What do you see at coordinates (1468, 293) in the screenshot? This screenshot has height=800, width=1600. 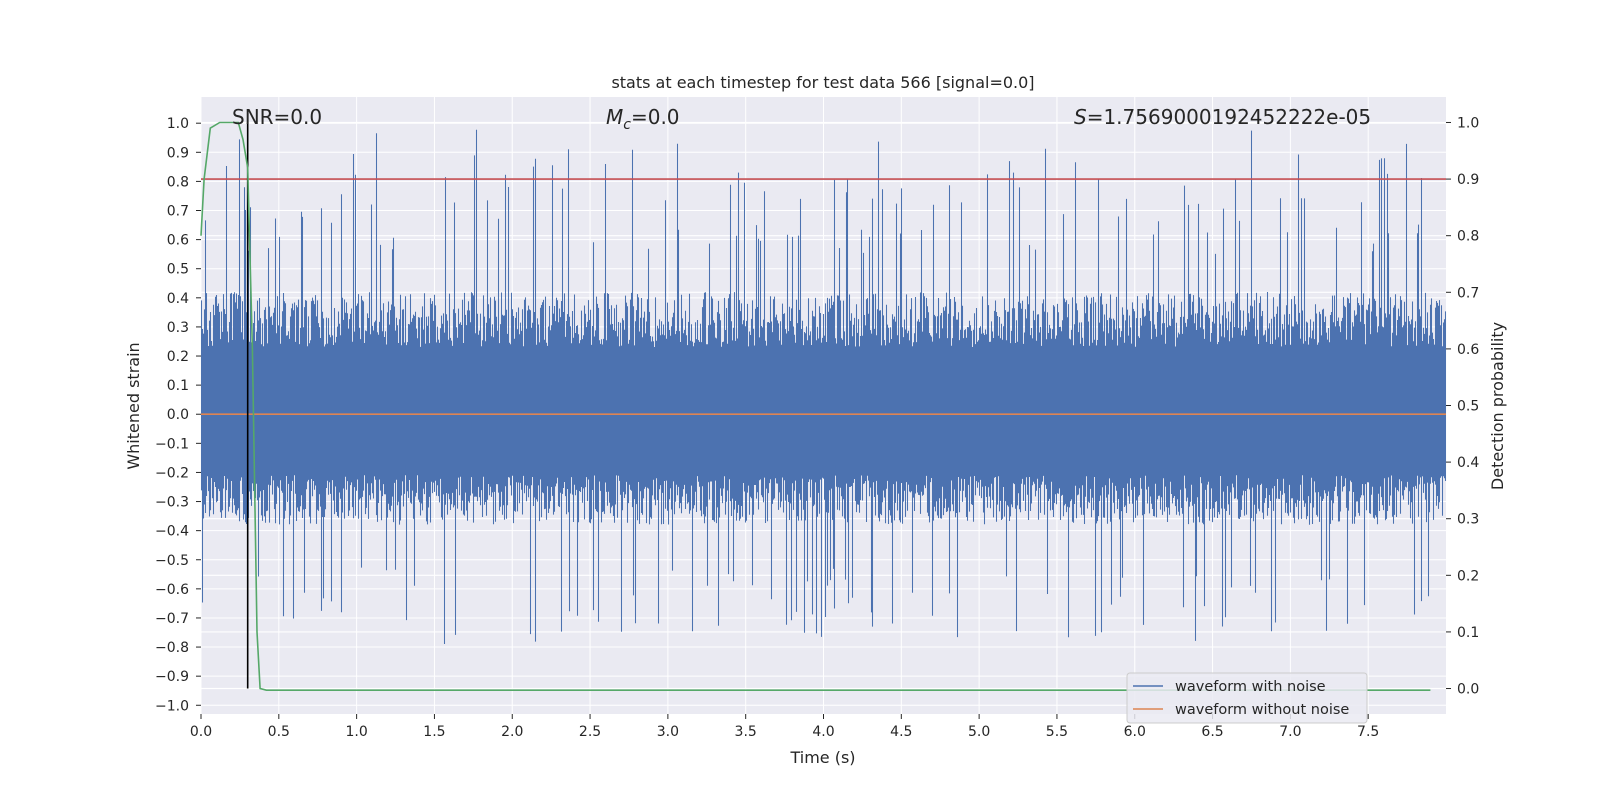 I see `y2-tick-label: 0.7` at bounding box center [1468, 293].